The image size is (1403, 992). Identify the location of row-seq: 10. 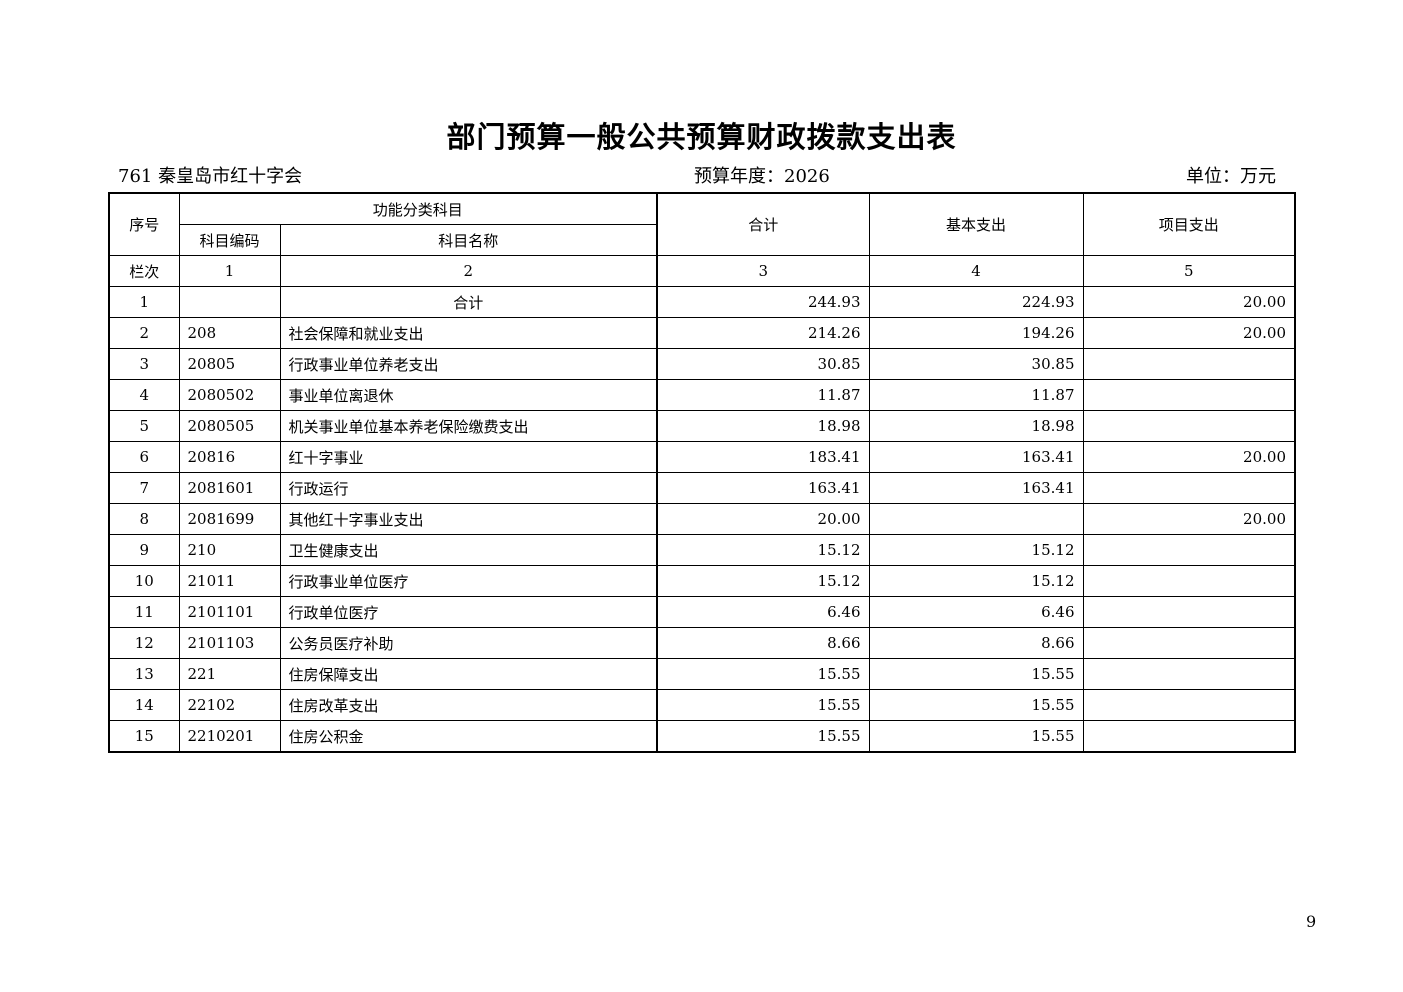
(144, 581).